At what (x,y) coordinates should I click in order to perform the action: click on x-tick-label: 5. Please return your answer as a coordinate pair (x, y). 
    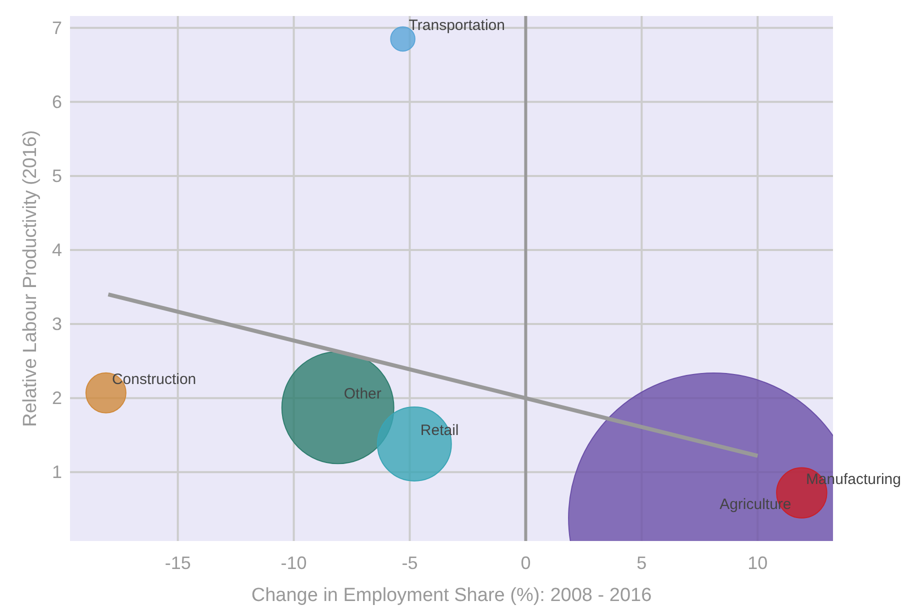
    Looking at the image, I should click on (641, 563).